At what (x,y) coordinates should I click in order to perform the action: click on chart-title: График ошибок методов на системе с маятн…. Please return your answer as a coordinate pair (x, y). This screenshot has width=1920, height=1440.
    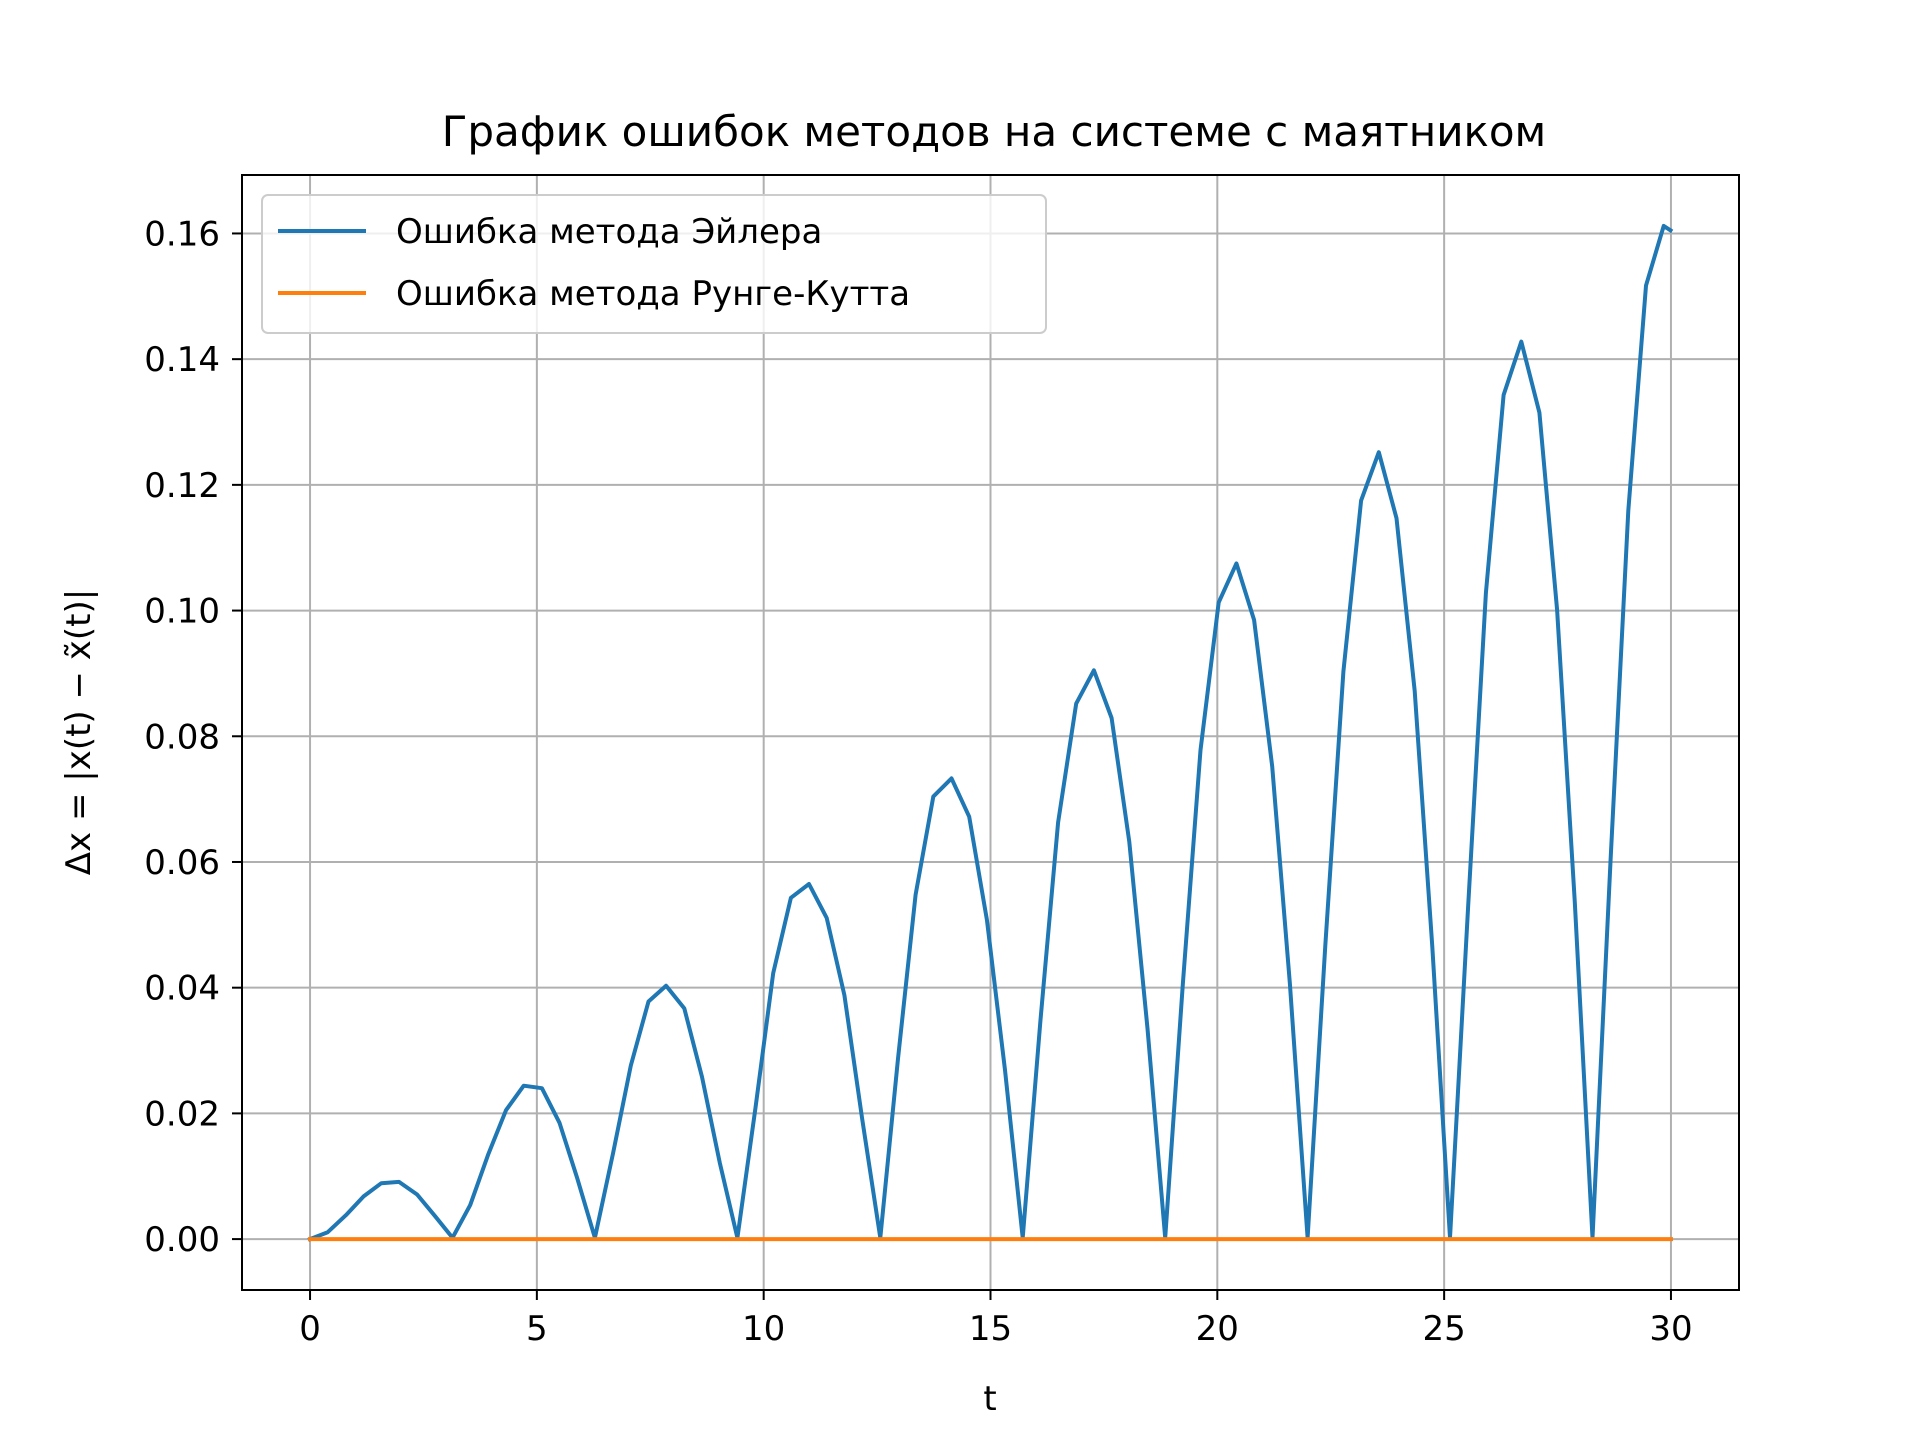
    Looking at the image, I should click on (994, 131).